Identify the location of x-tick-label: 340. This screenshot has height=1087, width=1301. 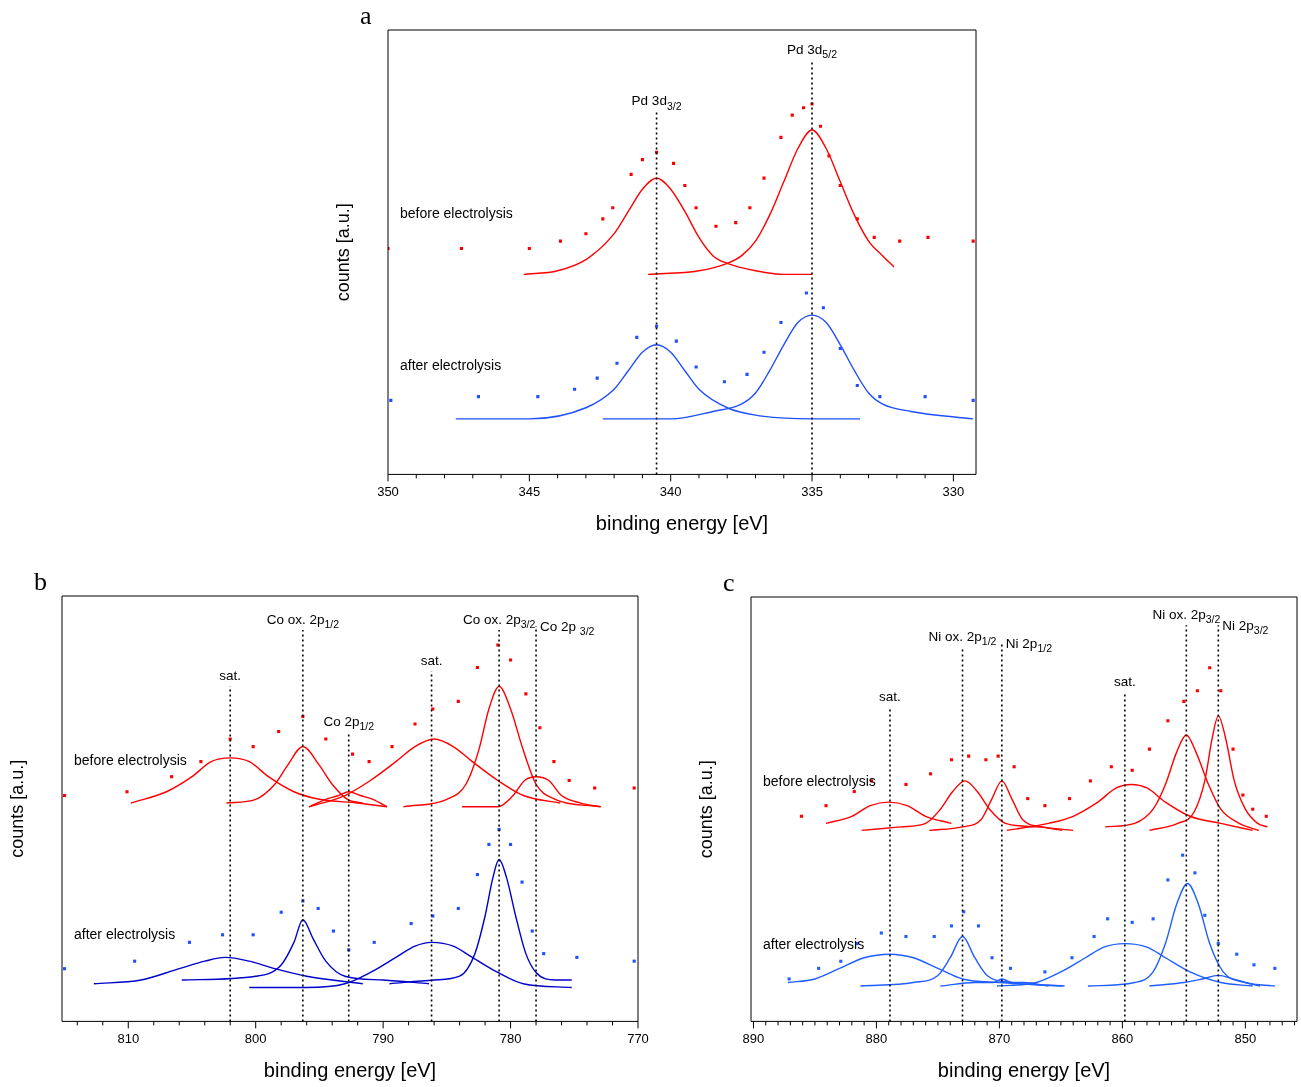
(670, 491).